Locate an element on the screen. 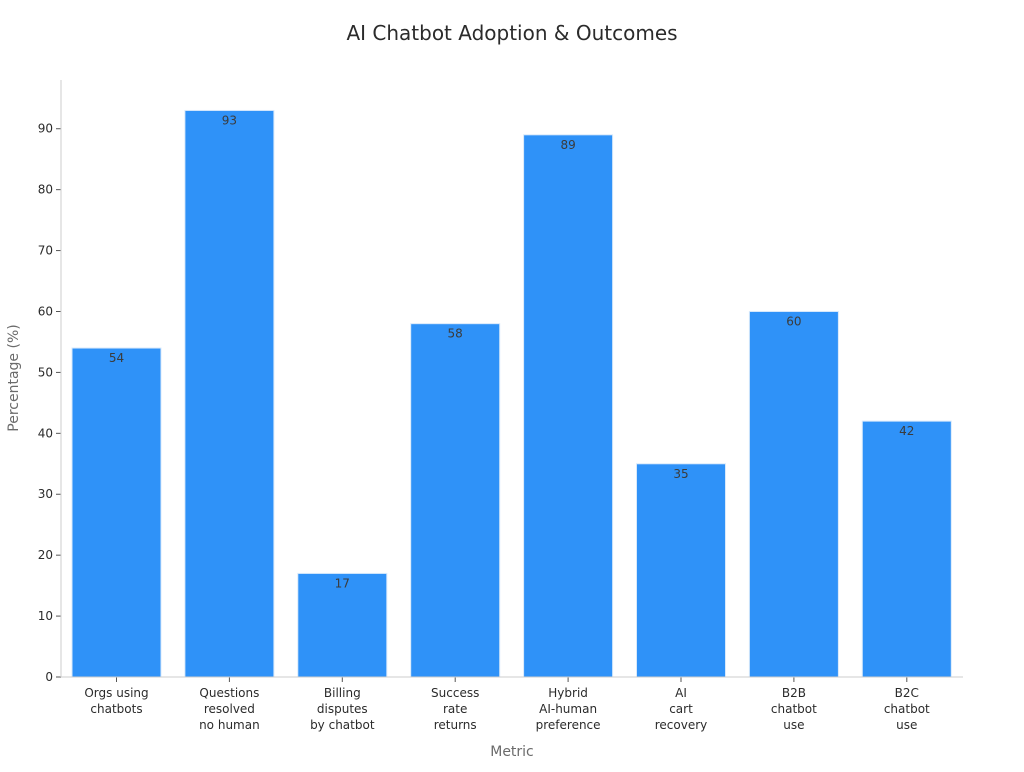 The width and height of the screenshot is (1024, 772). y-tick-label: 80 is located at coordinates (45, 190).